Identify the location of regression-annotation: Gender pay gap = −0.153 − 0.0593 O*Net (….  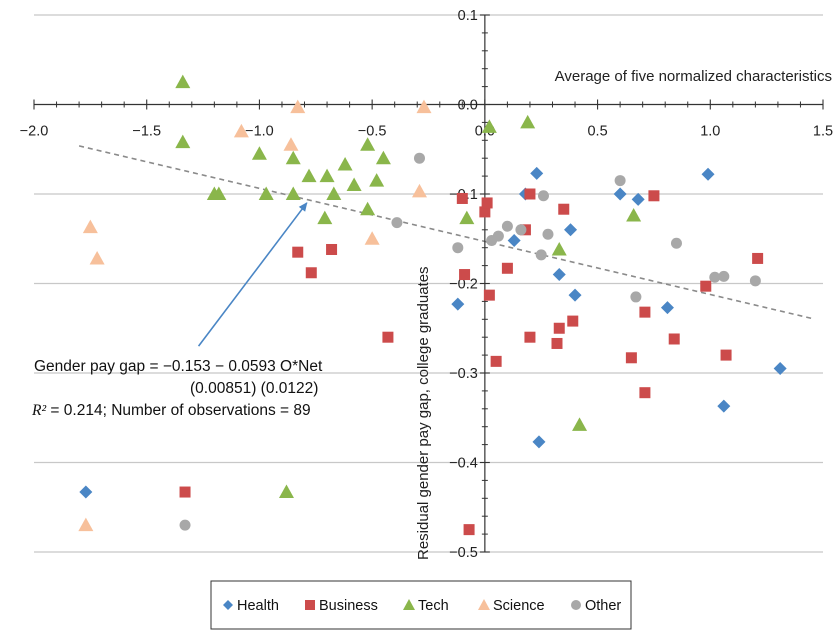
(177, 310).